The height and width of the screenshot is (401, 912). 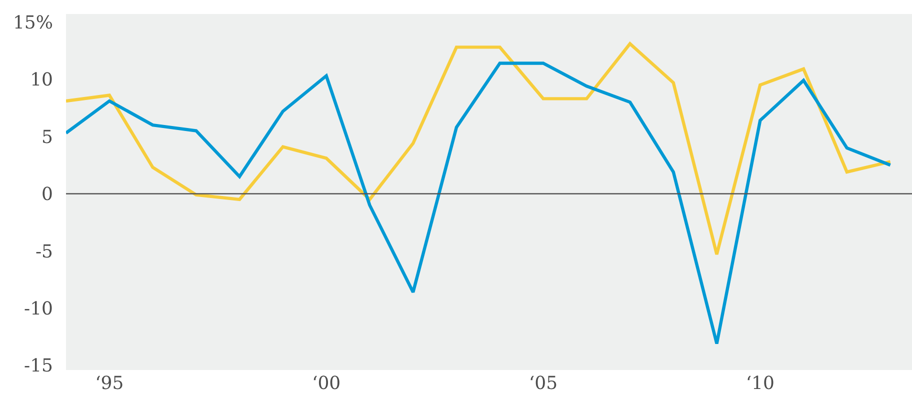 I want to click on y-tick-label: -10, so click(x=38, y=309).